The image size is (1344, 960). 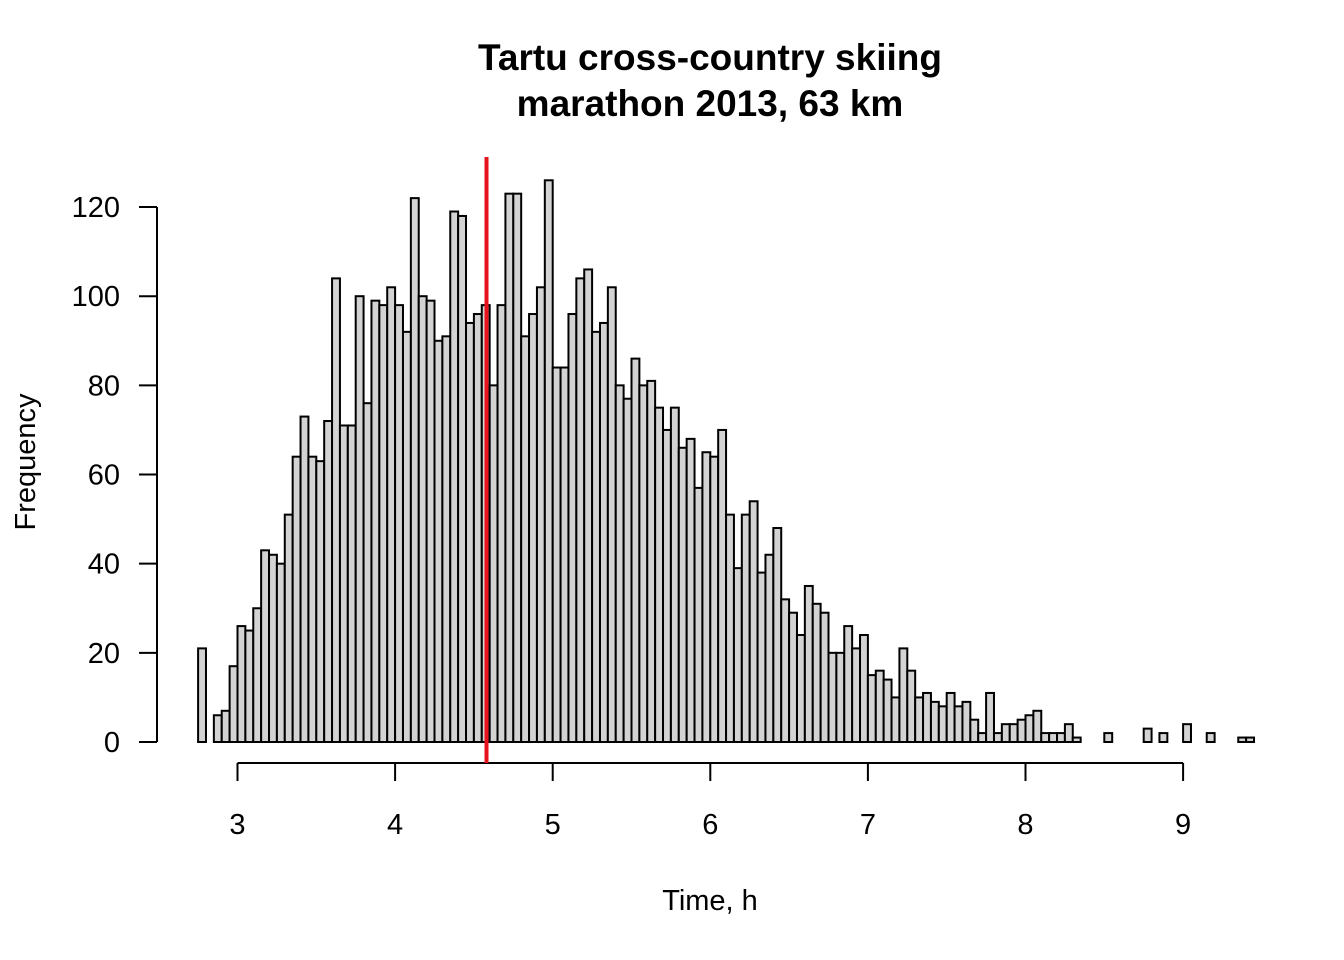 I want to click on x-tick-label: 6, so click(x=710, y=825).